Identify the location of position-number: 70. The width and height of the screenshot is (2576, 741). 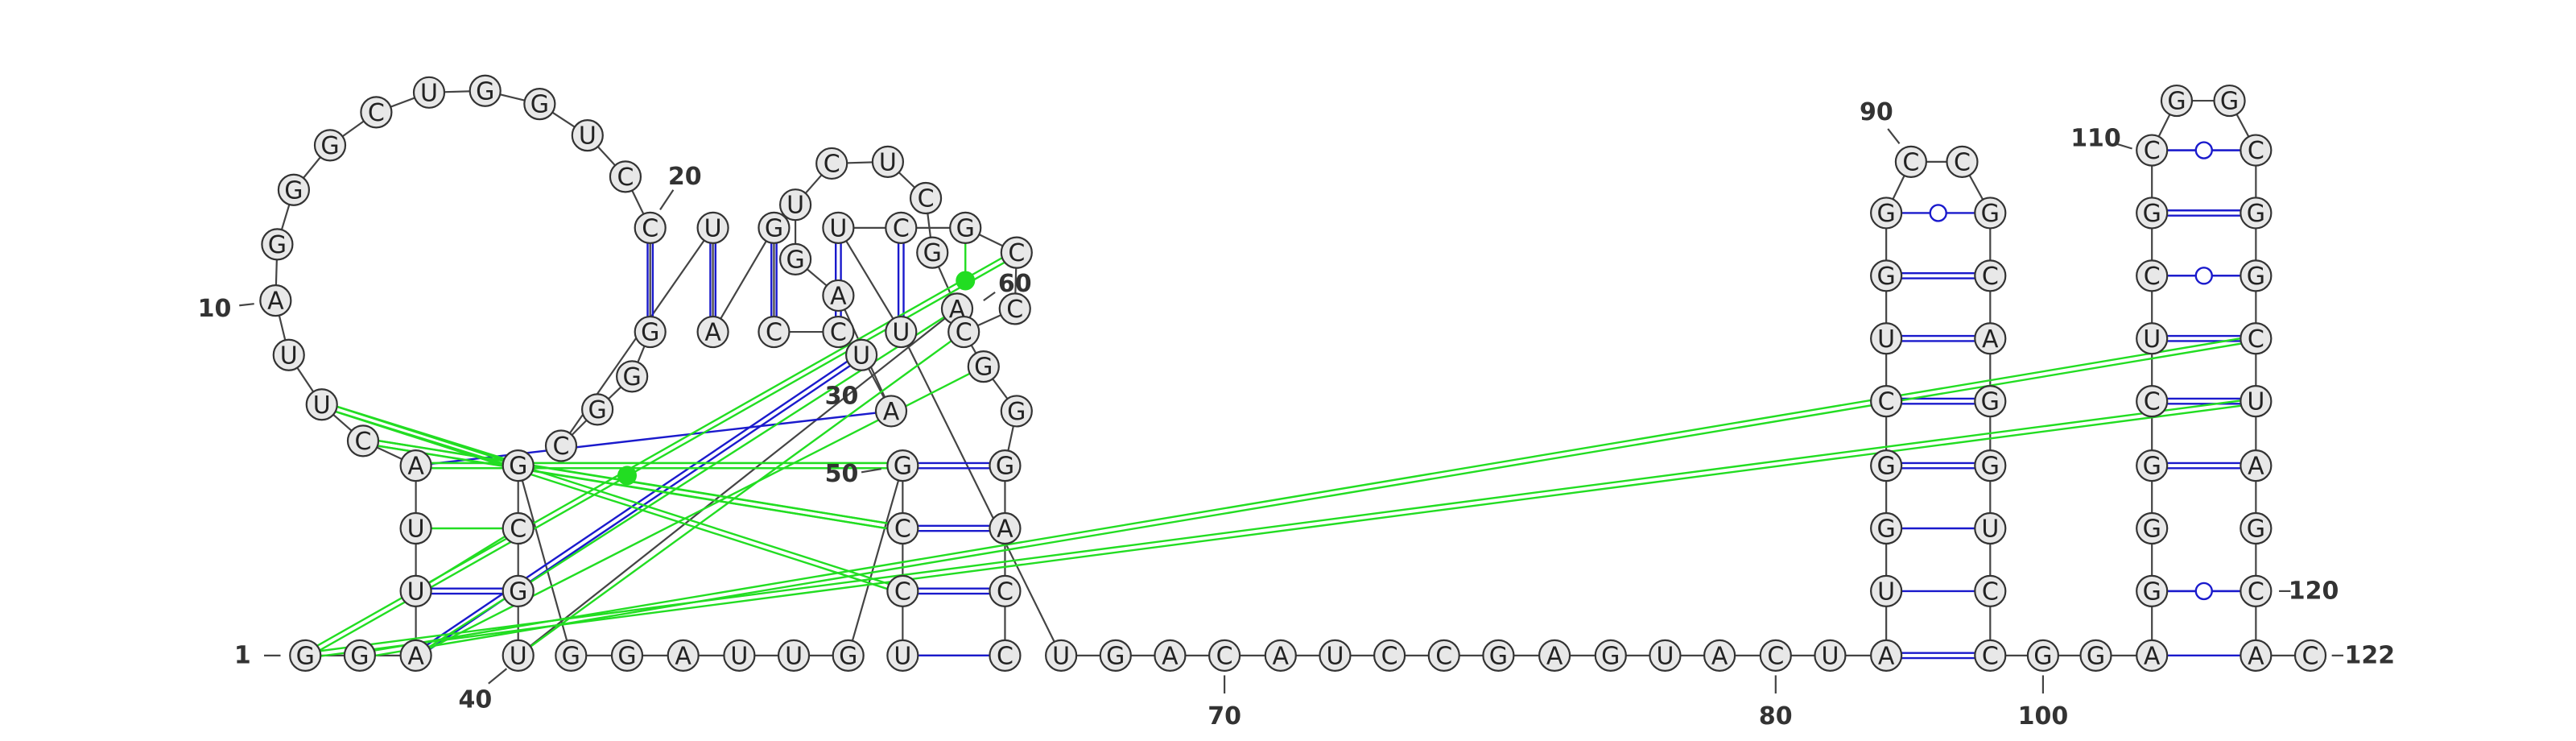
(1224, 716).